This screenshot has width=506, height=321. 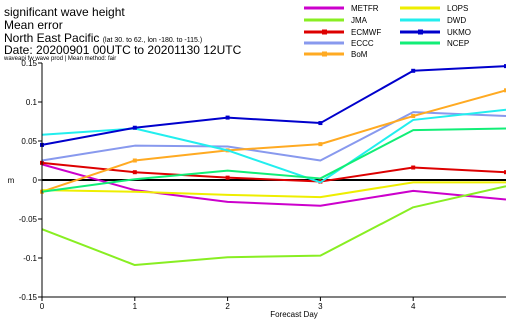 What do you see at coordinates (29, 63) in the screenshot?
I see `y-tick-label: 0.15` at bounding box center [29, 63].